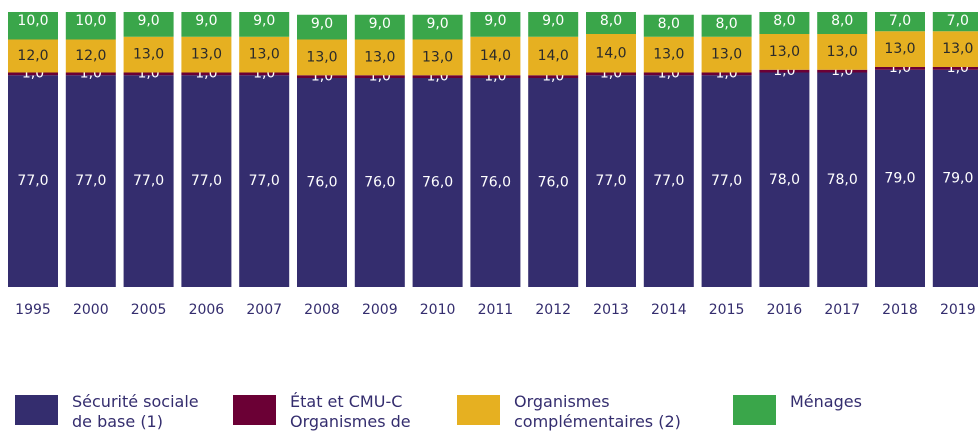 The image size is (978, 431). I want to click on legend-item: Organismes complémentaires (2), so click(590, 411).